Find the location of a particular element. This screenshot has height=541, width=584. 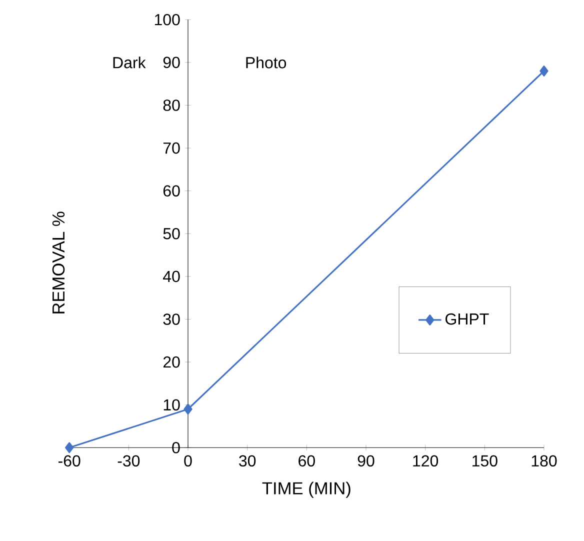

legend-label: GHPT is located at coordinates (467, 319).